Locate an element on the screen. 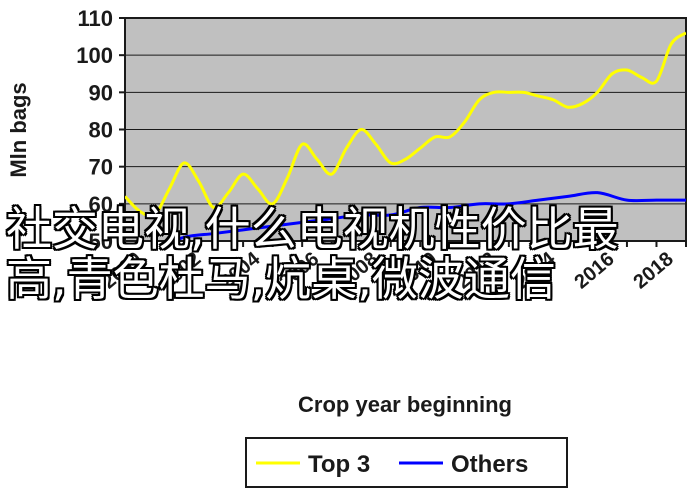 Image resolution: width=695 pixels, height=493 pixels. overlay-caption-line-2: 高,青色杜马,炕桌,微波通信 is located at coordinates (281, 279).